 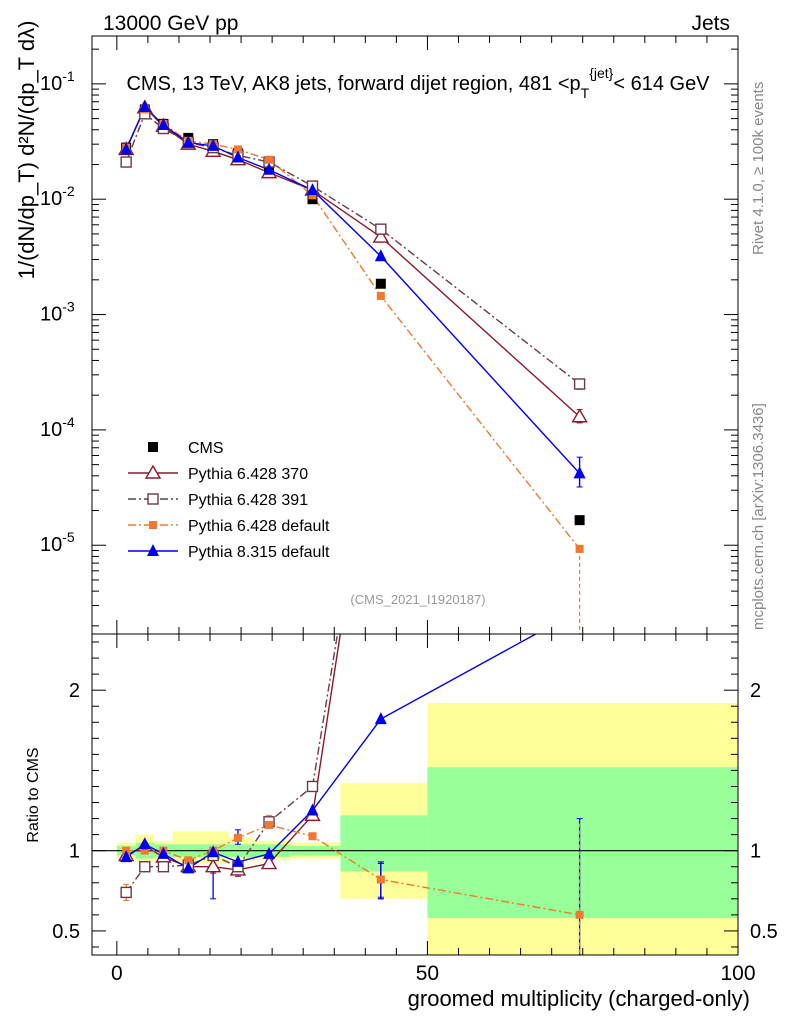 I want to click on legend-label: Pythia 6.428 391, so click(x=248, y=500).